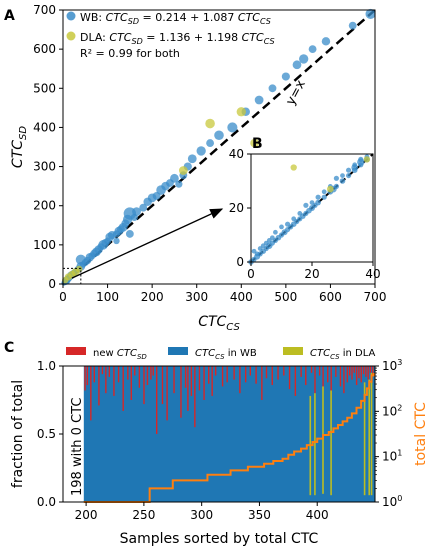  I want to click on panel-c-right-axis-label: total CTC, so click(421, 434).